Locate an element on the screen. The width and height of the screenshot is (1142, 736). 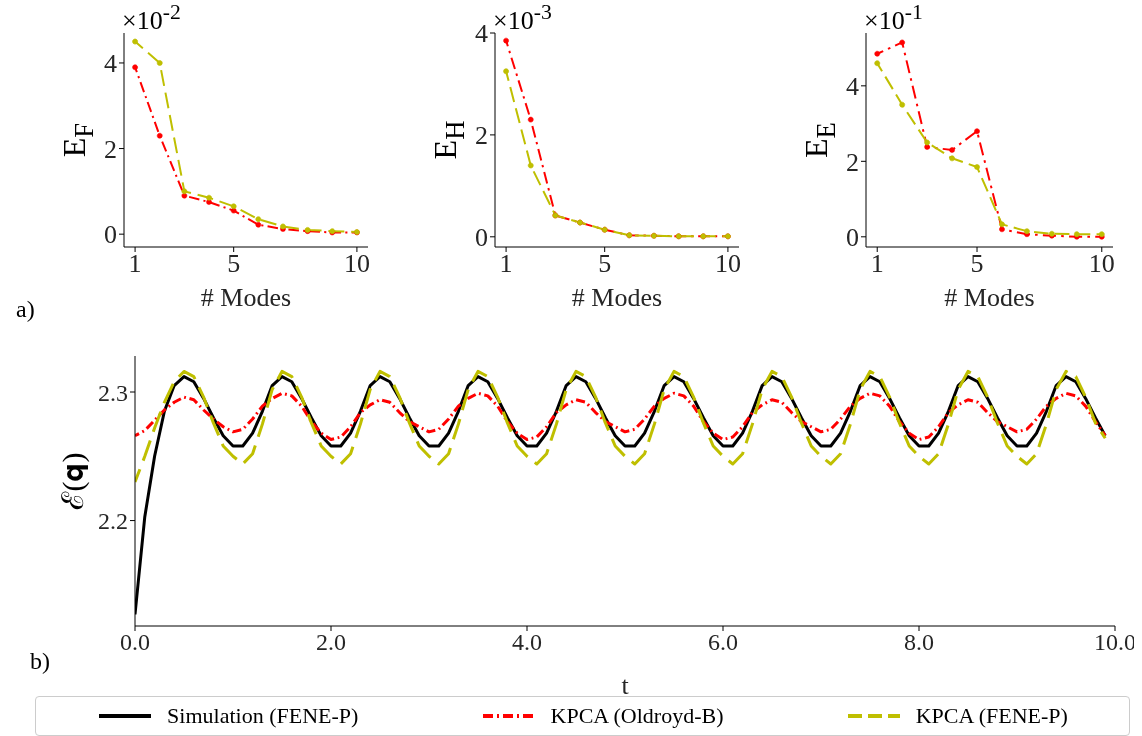
y-tick-label: 2.2 is located at coordinates (113, 521).